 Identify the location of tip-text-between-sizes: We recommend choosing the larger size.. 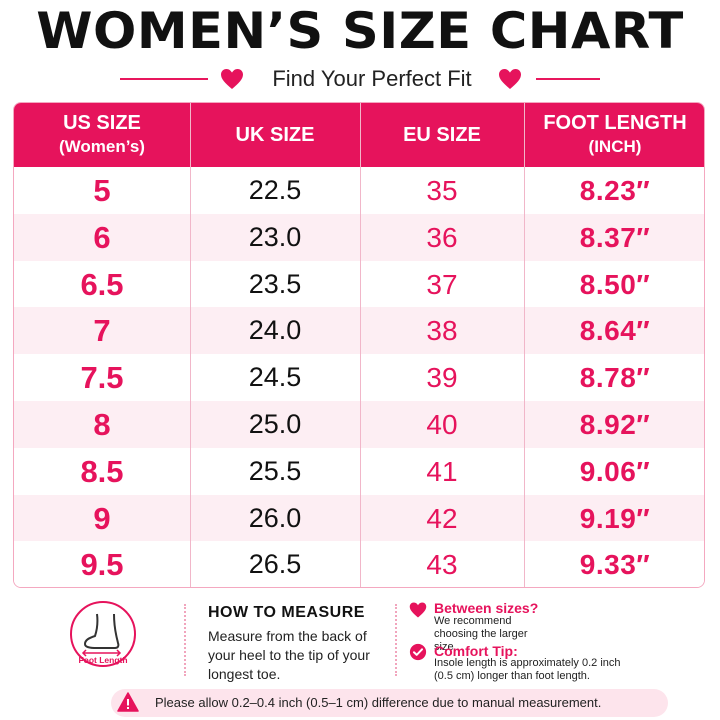
(481, 634).